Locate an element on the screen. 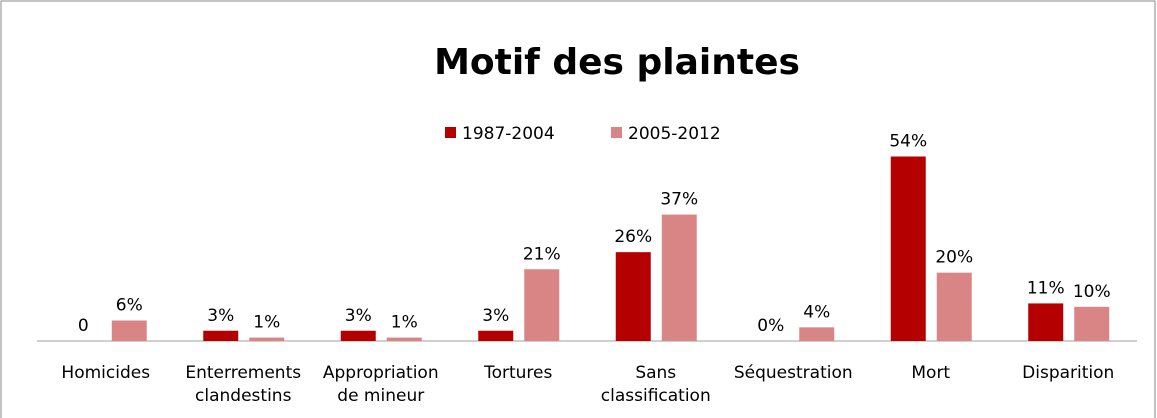  x-tick-label: Homicides is located at coordinates (105, 373).